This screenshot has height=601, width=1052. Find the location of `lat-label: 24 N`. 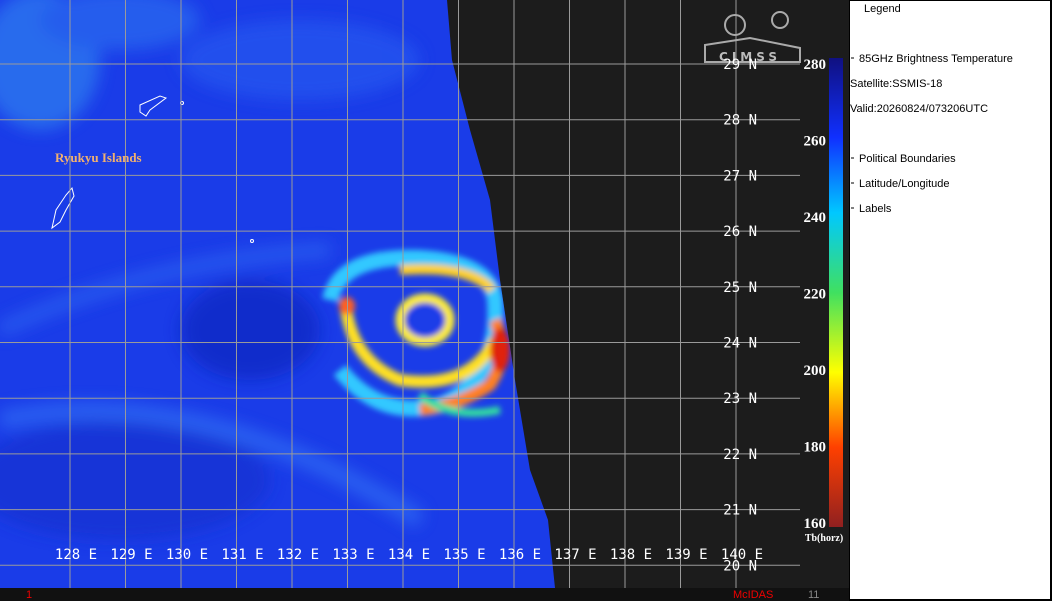

lat-label: 24 N is located at coordinates (740, 344).